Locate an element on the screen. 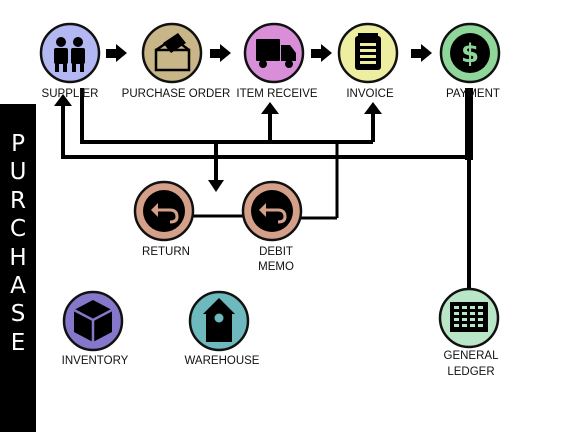  supplier-label: SUPPLIER is located at coordinates (70, 94).